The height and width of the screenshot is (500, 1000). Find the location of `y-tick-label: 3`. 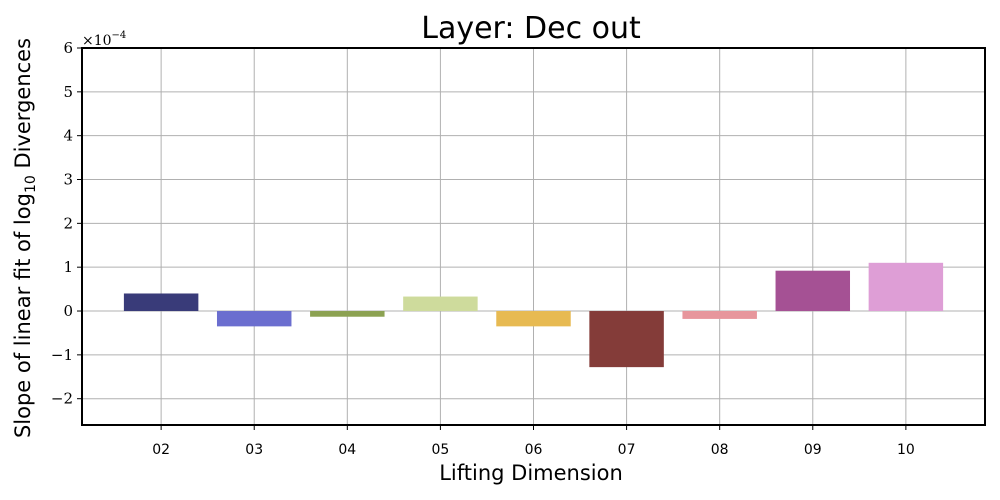

y-tick-label: 3 is located at coordinates (68, 180).